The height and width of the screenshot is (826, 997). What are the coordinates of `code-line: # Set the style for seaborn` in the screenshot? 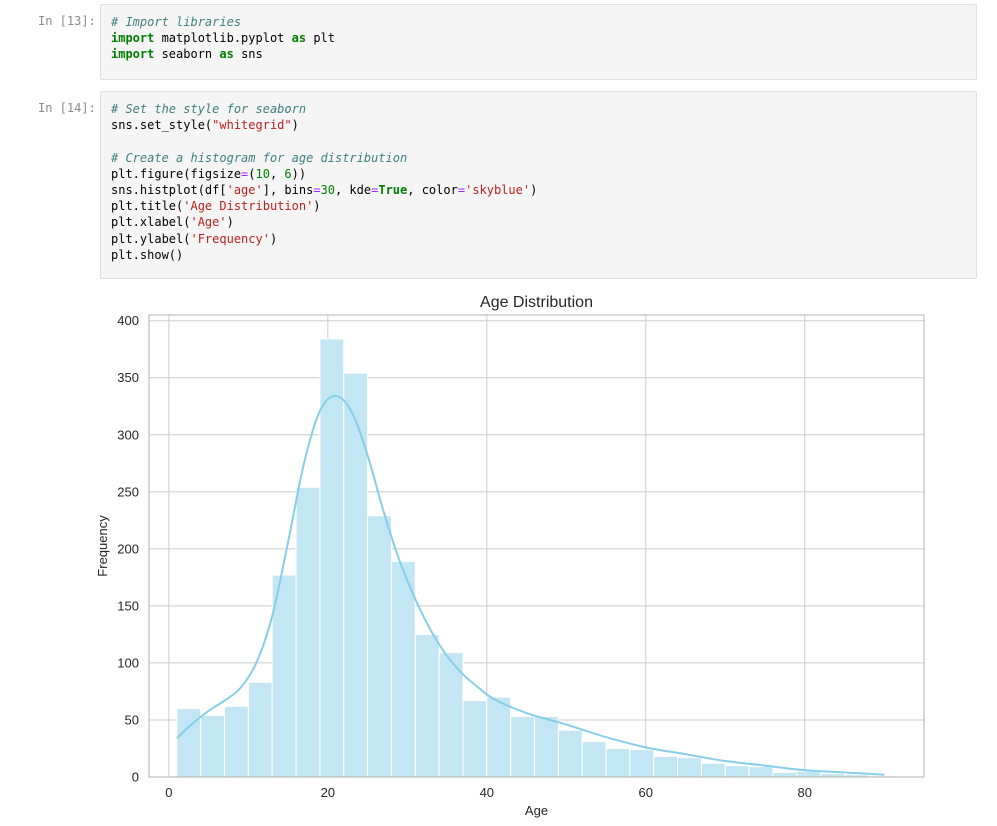 It's located at (538, 109).